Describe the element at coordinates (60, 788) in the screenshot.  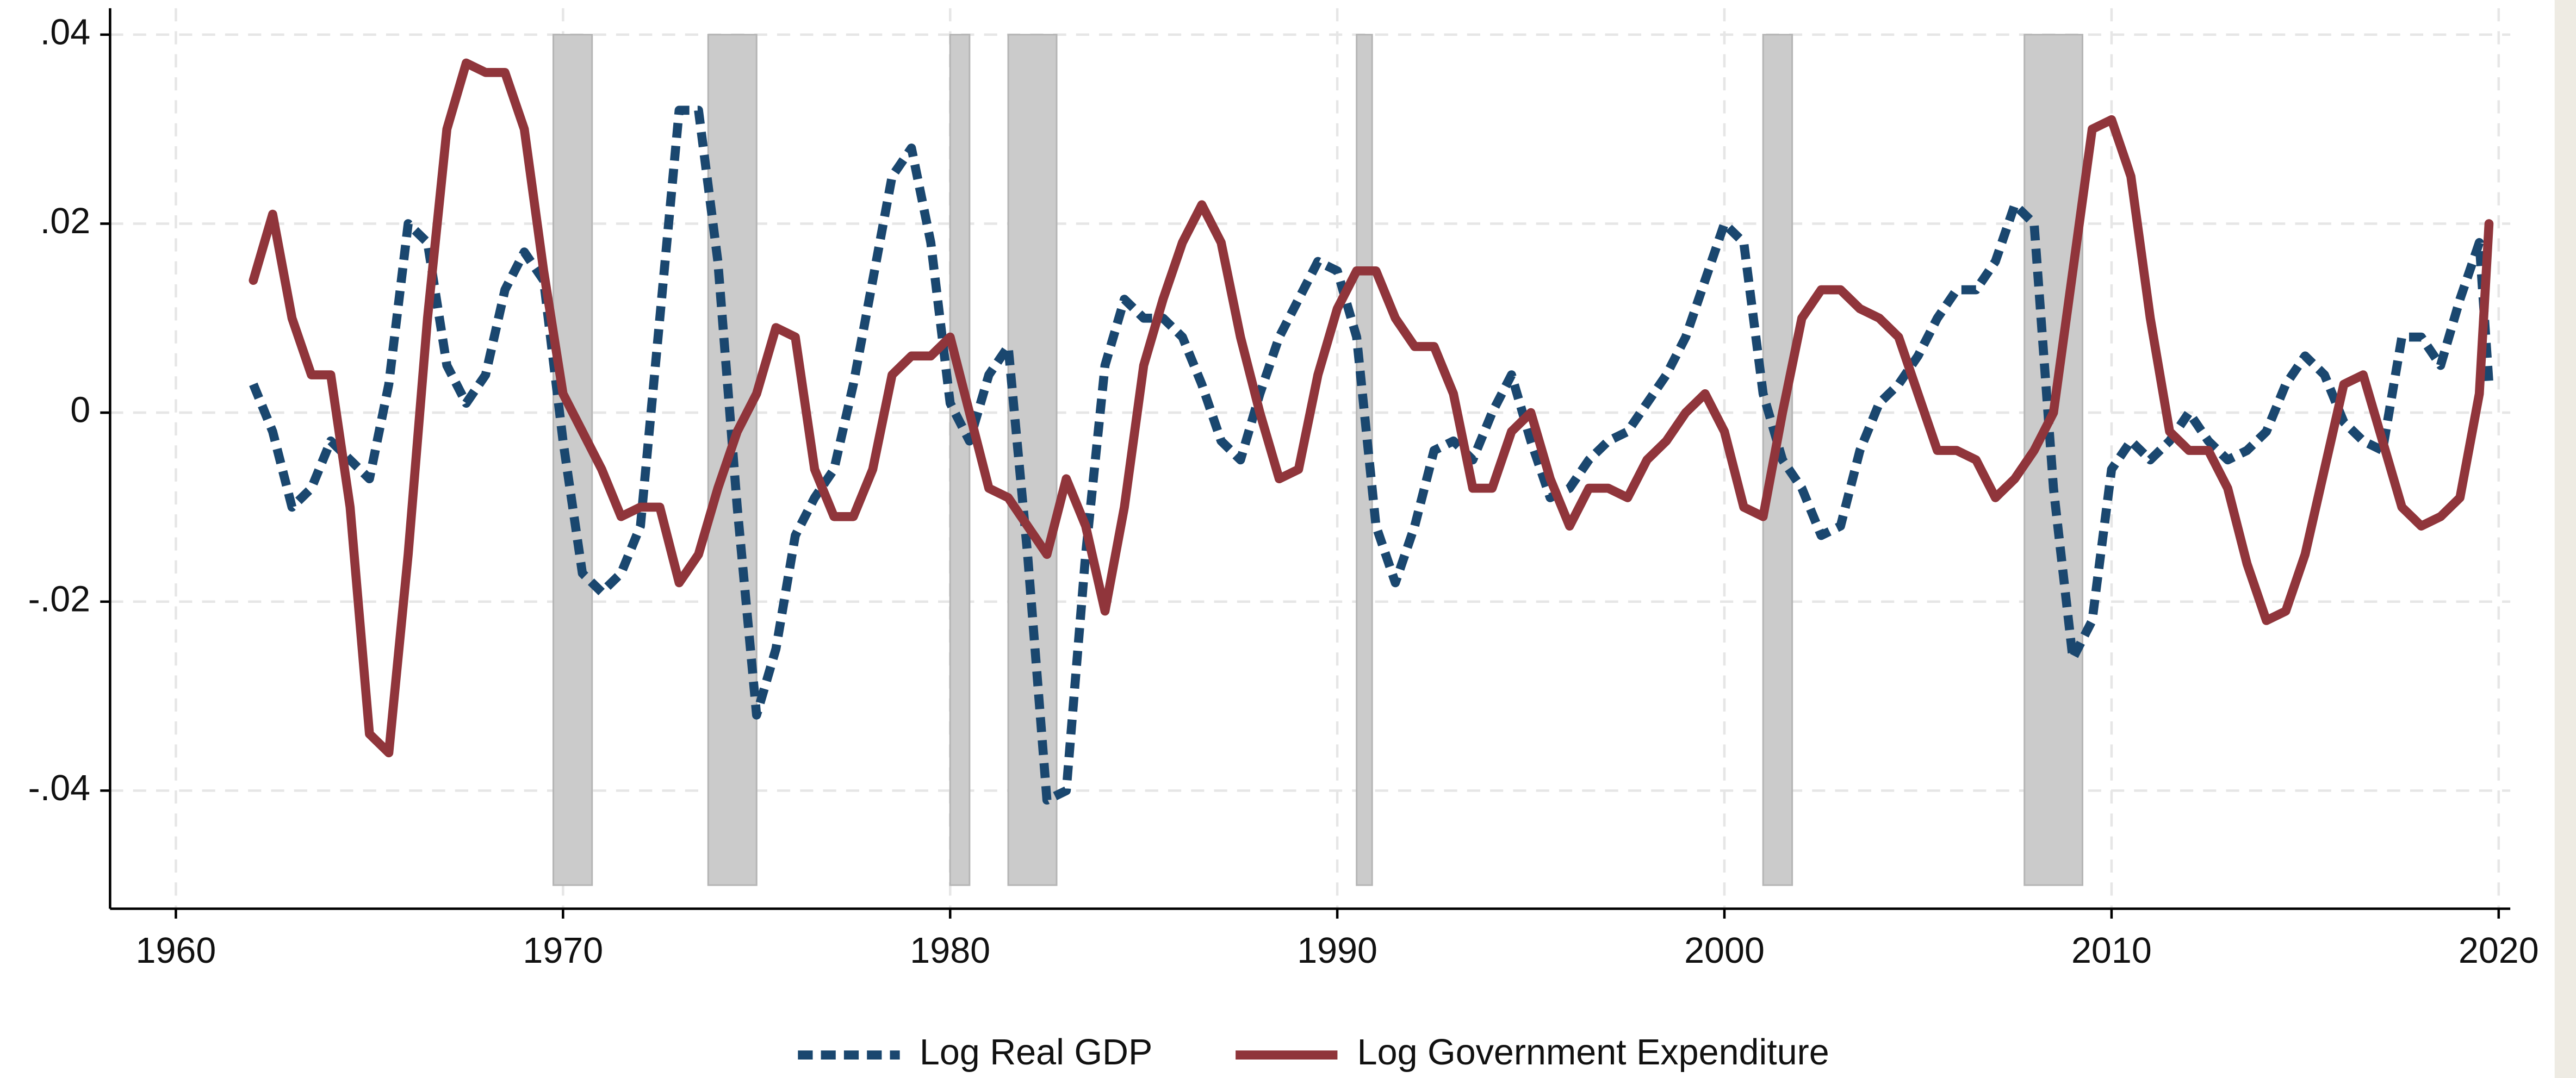
I see `y-tick-label: -.04` at that location.